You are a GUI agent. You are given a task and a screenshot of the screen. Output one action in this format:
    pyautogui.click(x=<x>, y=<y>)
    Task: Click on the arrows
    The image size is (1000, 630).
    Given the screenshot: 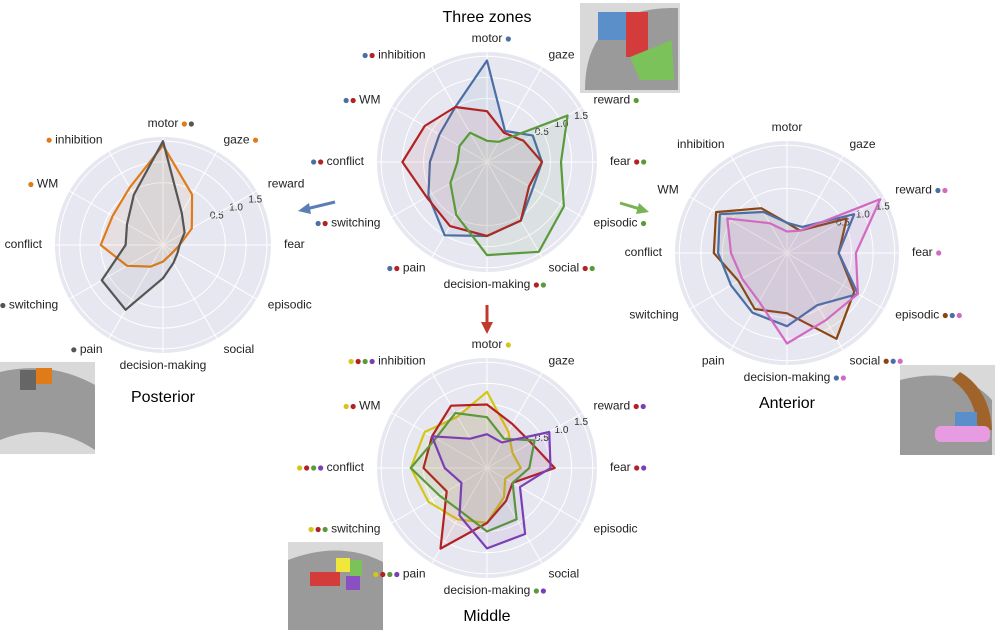 What is the action you would take?
    pyautogui.click(x=473, y=267)
    